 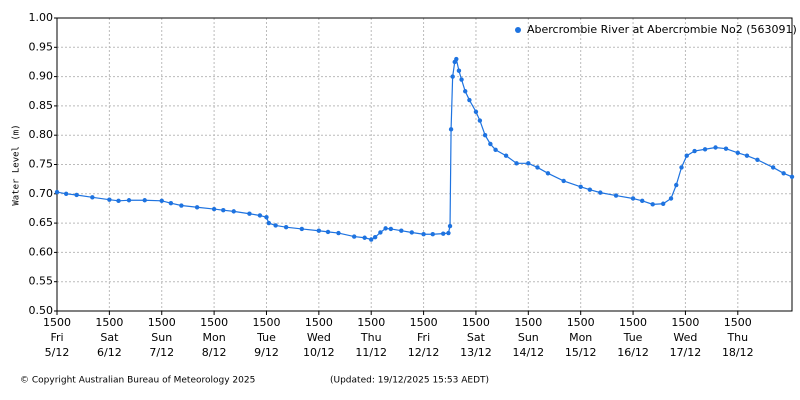 I want to click on y-axis-label: Water Level (m), so click(x=17, y=164).